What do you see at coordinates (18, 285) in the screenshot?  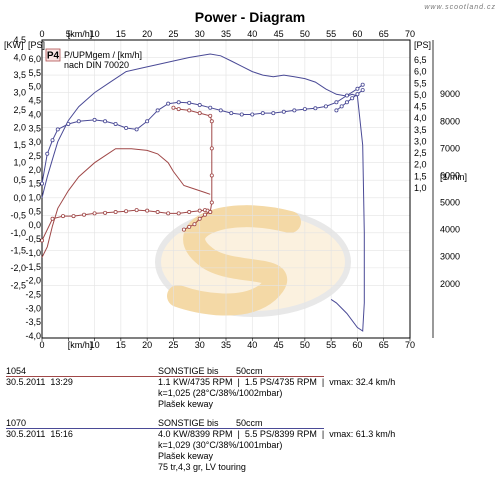 I see `y-left-kw-tick: -2,5` at bounding box center [18, 285].